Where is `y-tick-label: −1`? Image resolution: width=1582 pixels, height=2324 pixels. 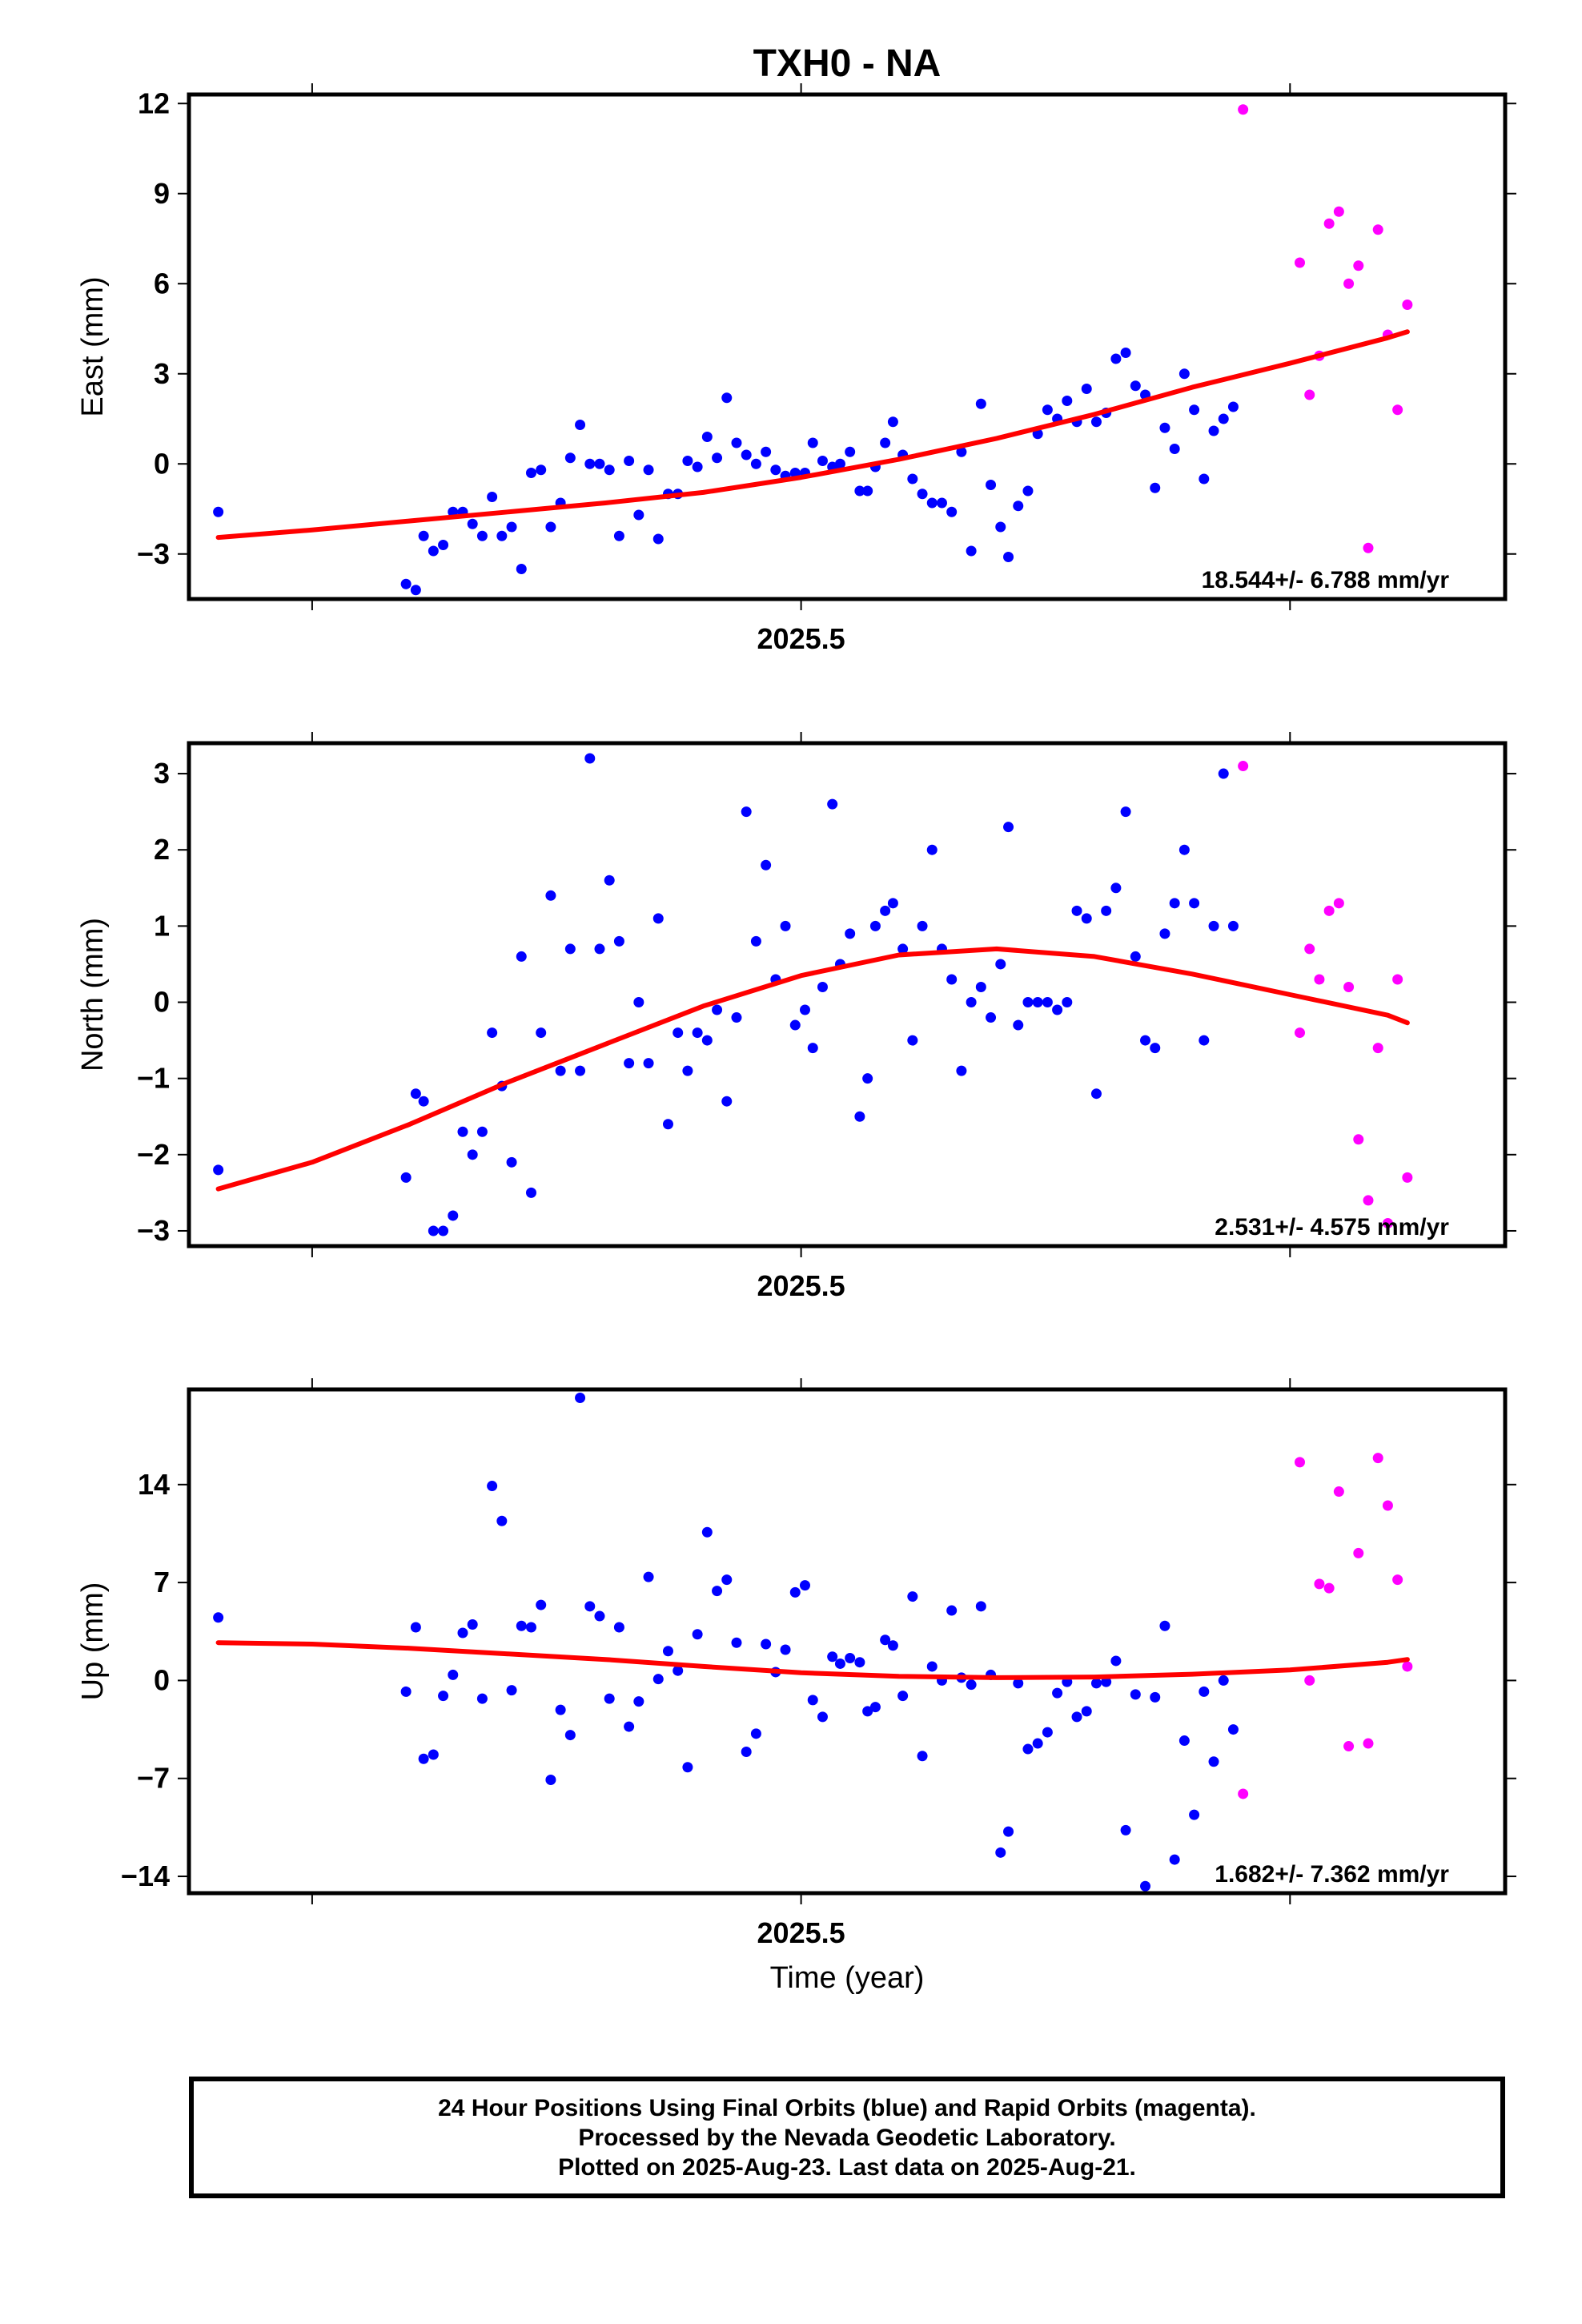
y-tick-label: −1 is located at coordinates (154, 1078).